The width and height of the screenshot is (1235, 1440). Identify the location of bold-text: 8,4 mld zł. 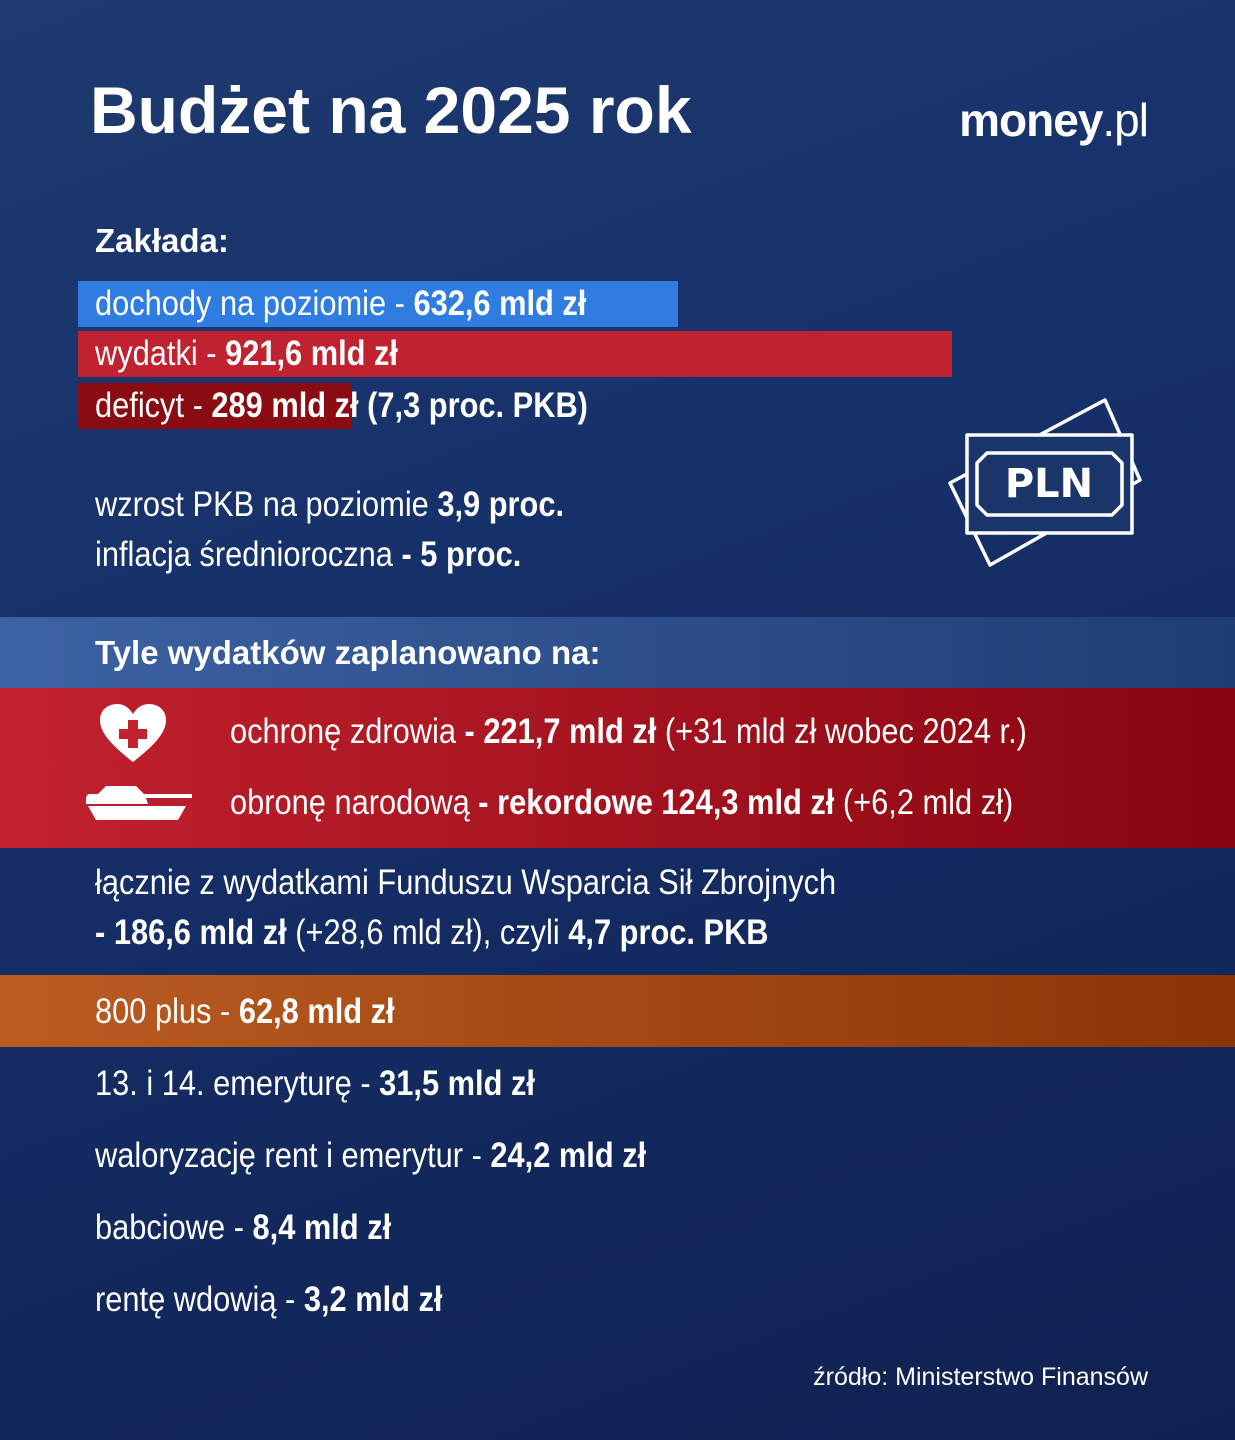
(322, 1227).